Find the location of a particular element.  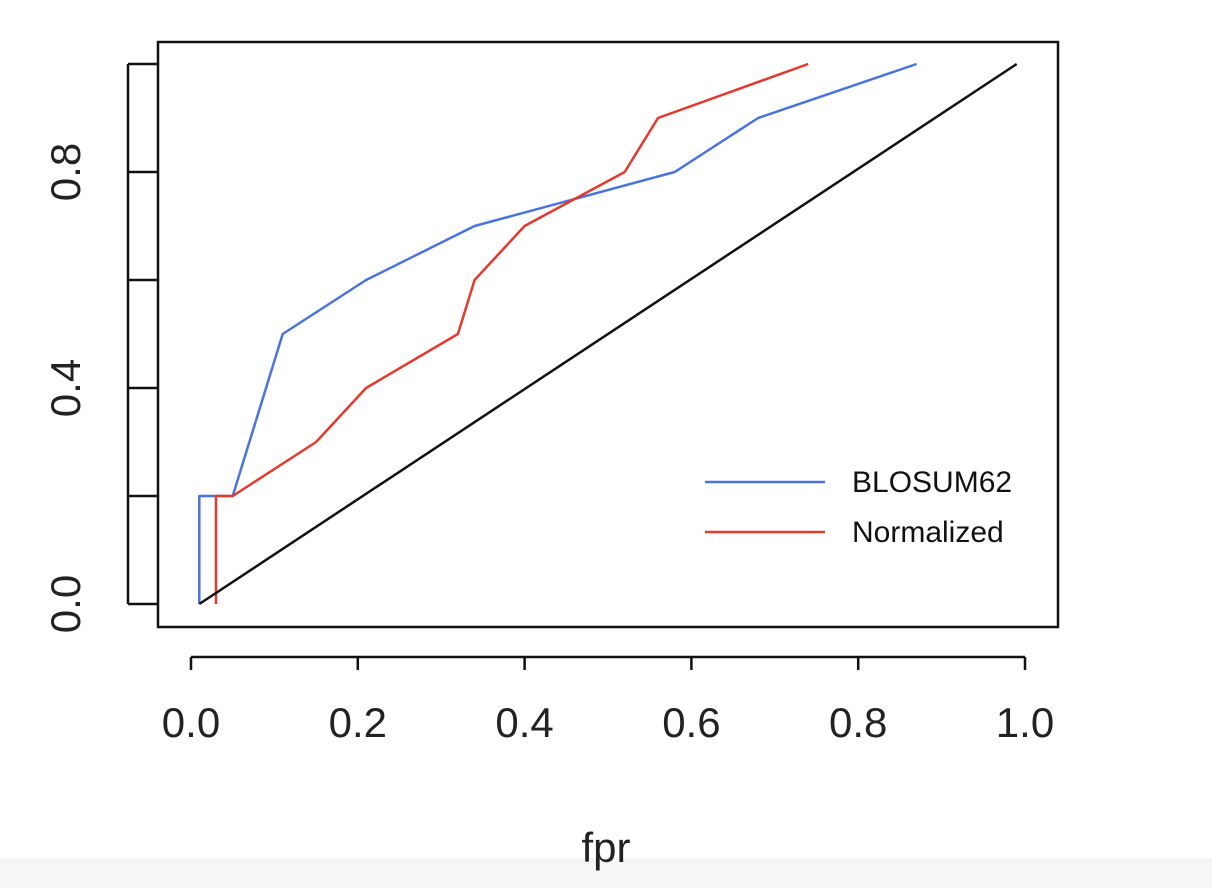

x-tick-label: 0.0 is located at coordinates (191, 722).